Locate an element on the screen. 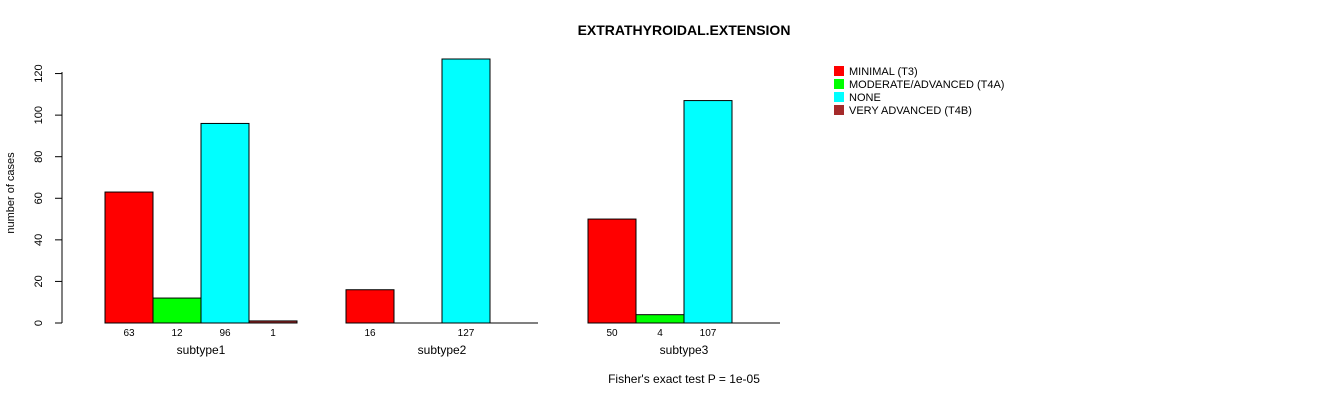  y-tick-label: 60 is located at coordinates (39, 198).